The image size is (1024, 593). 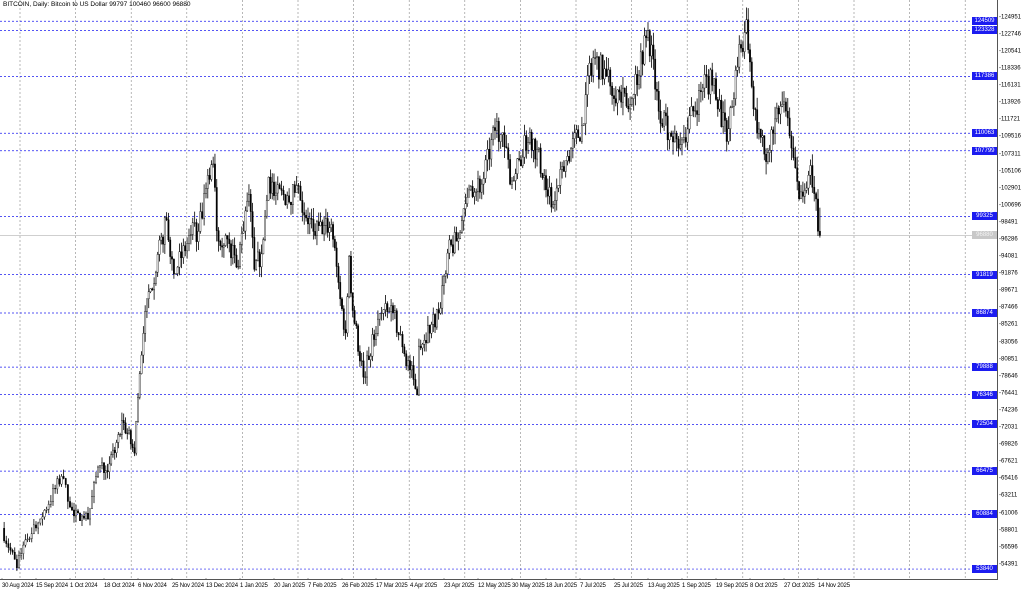 What do you see at coordinates (984, 21) in the screenshot?
I see `level-price-label: 124509` at bounding box center [984, 21].